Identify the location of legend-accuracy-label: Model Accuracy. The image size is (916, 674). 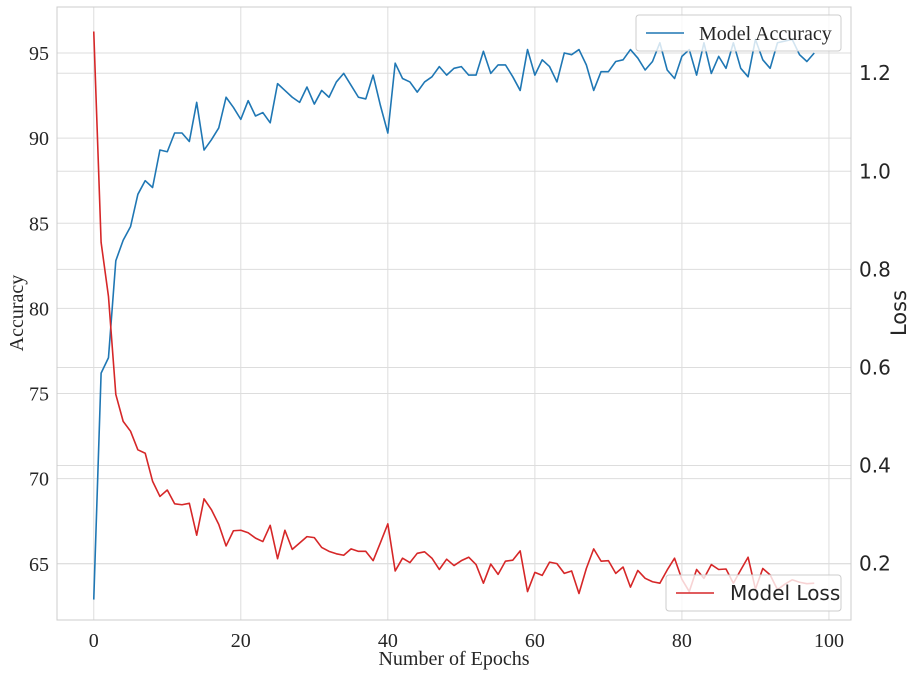
(765, 34).